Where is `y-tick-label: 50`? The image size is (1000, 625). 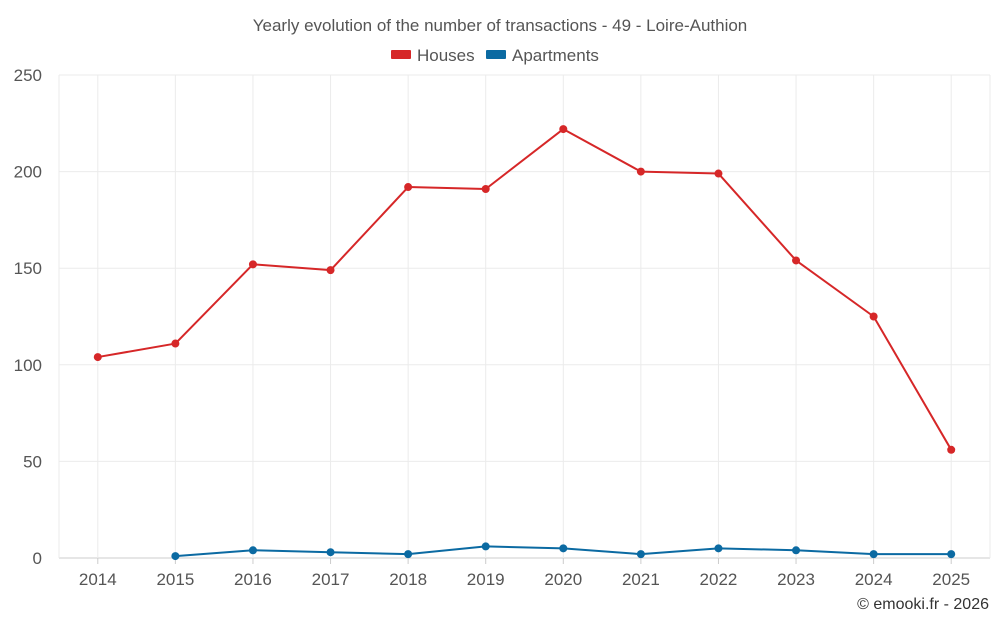
y-tick-label: 50 is located at coordinates (32, 461).